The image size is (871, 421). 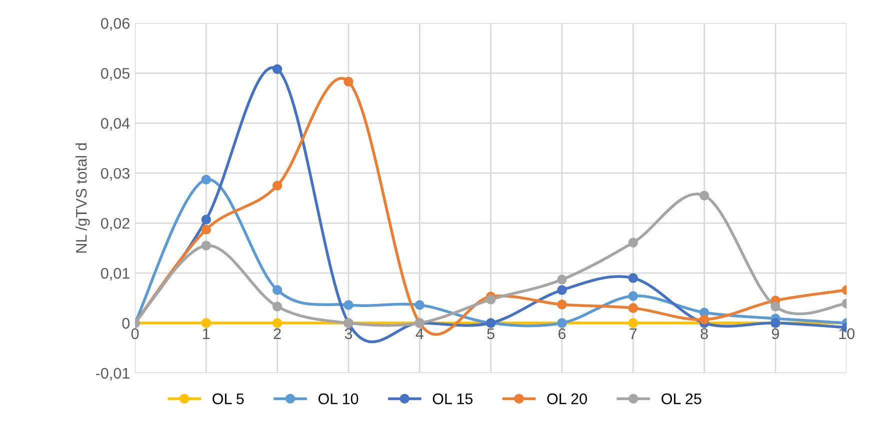 What do you see at coordinates (115, 124) in the screenshot?
I see `y-tick-label: 0,04` at bounding box center [115, 124].